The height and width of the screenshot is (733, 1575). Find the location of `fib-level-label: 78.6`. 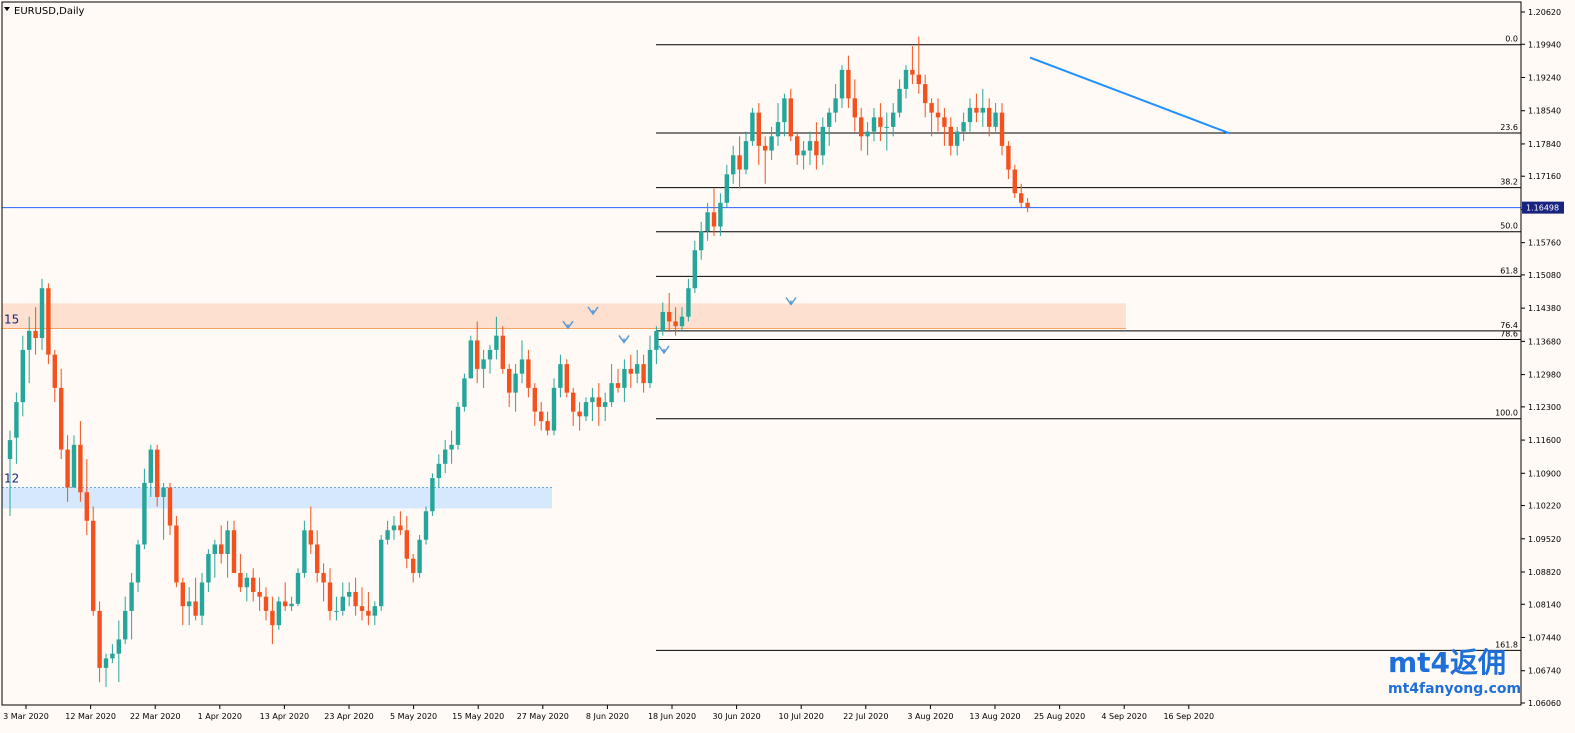

fib-level-label: 78.6 is located at coordinates (1509, 333).